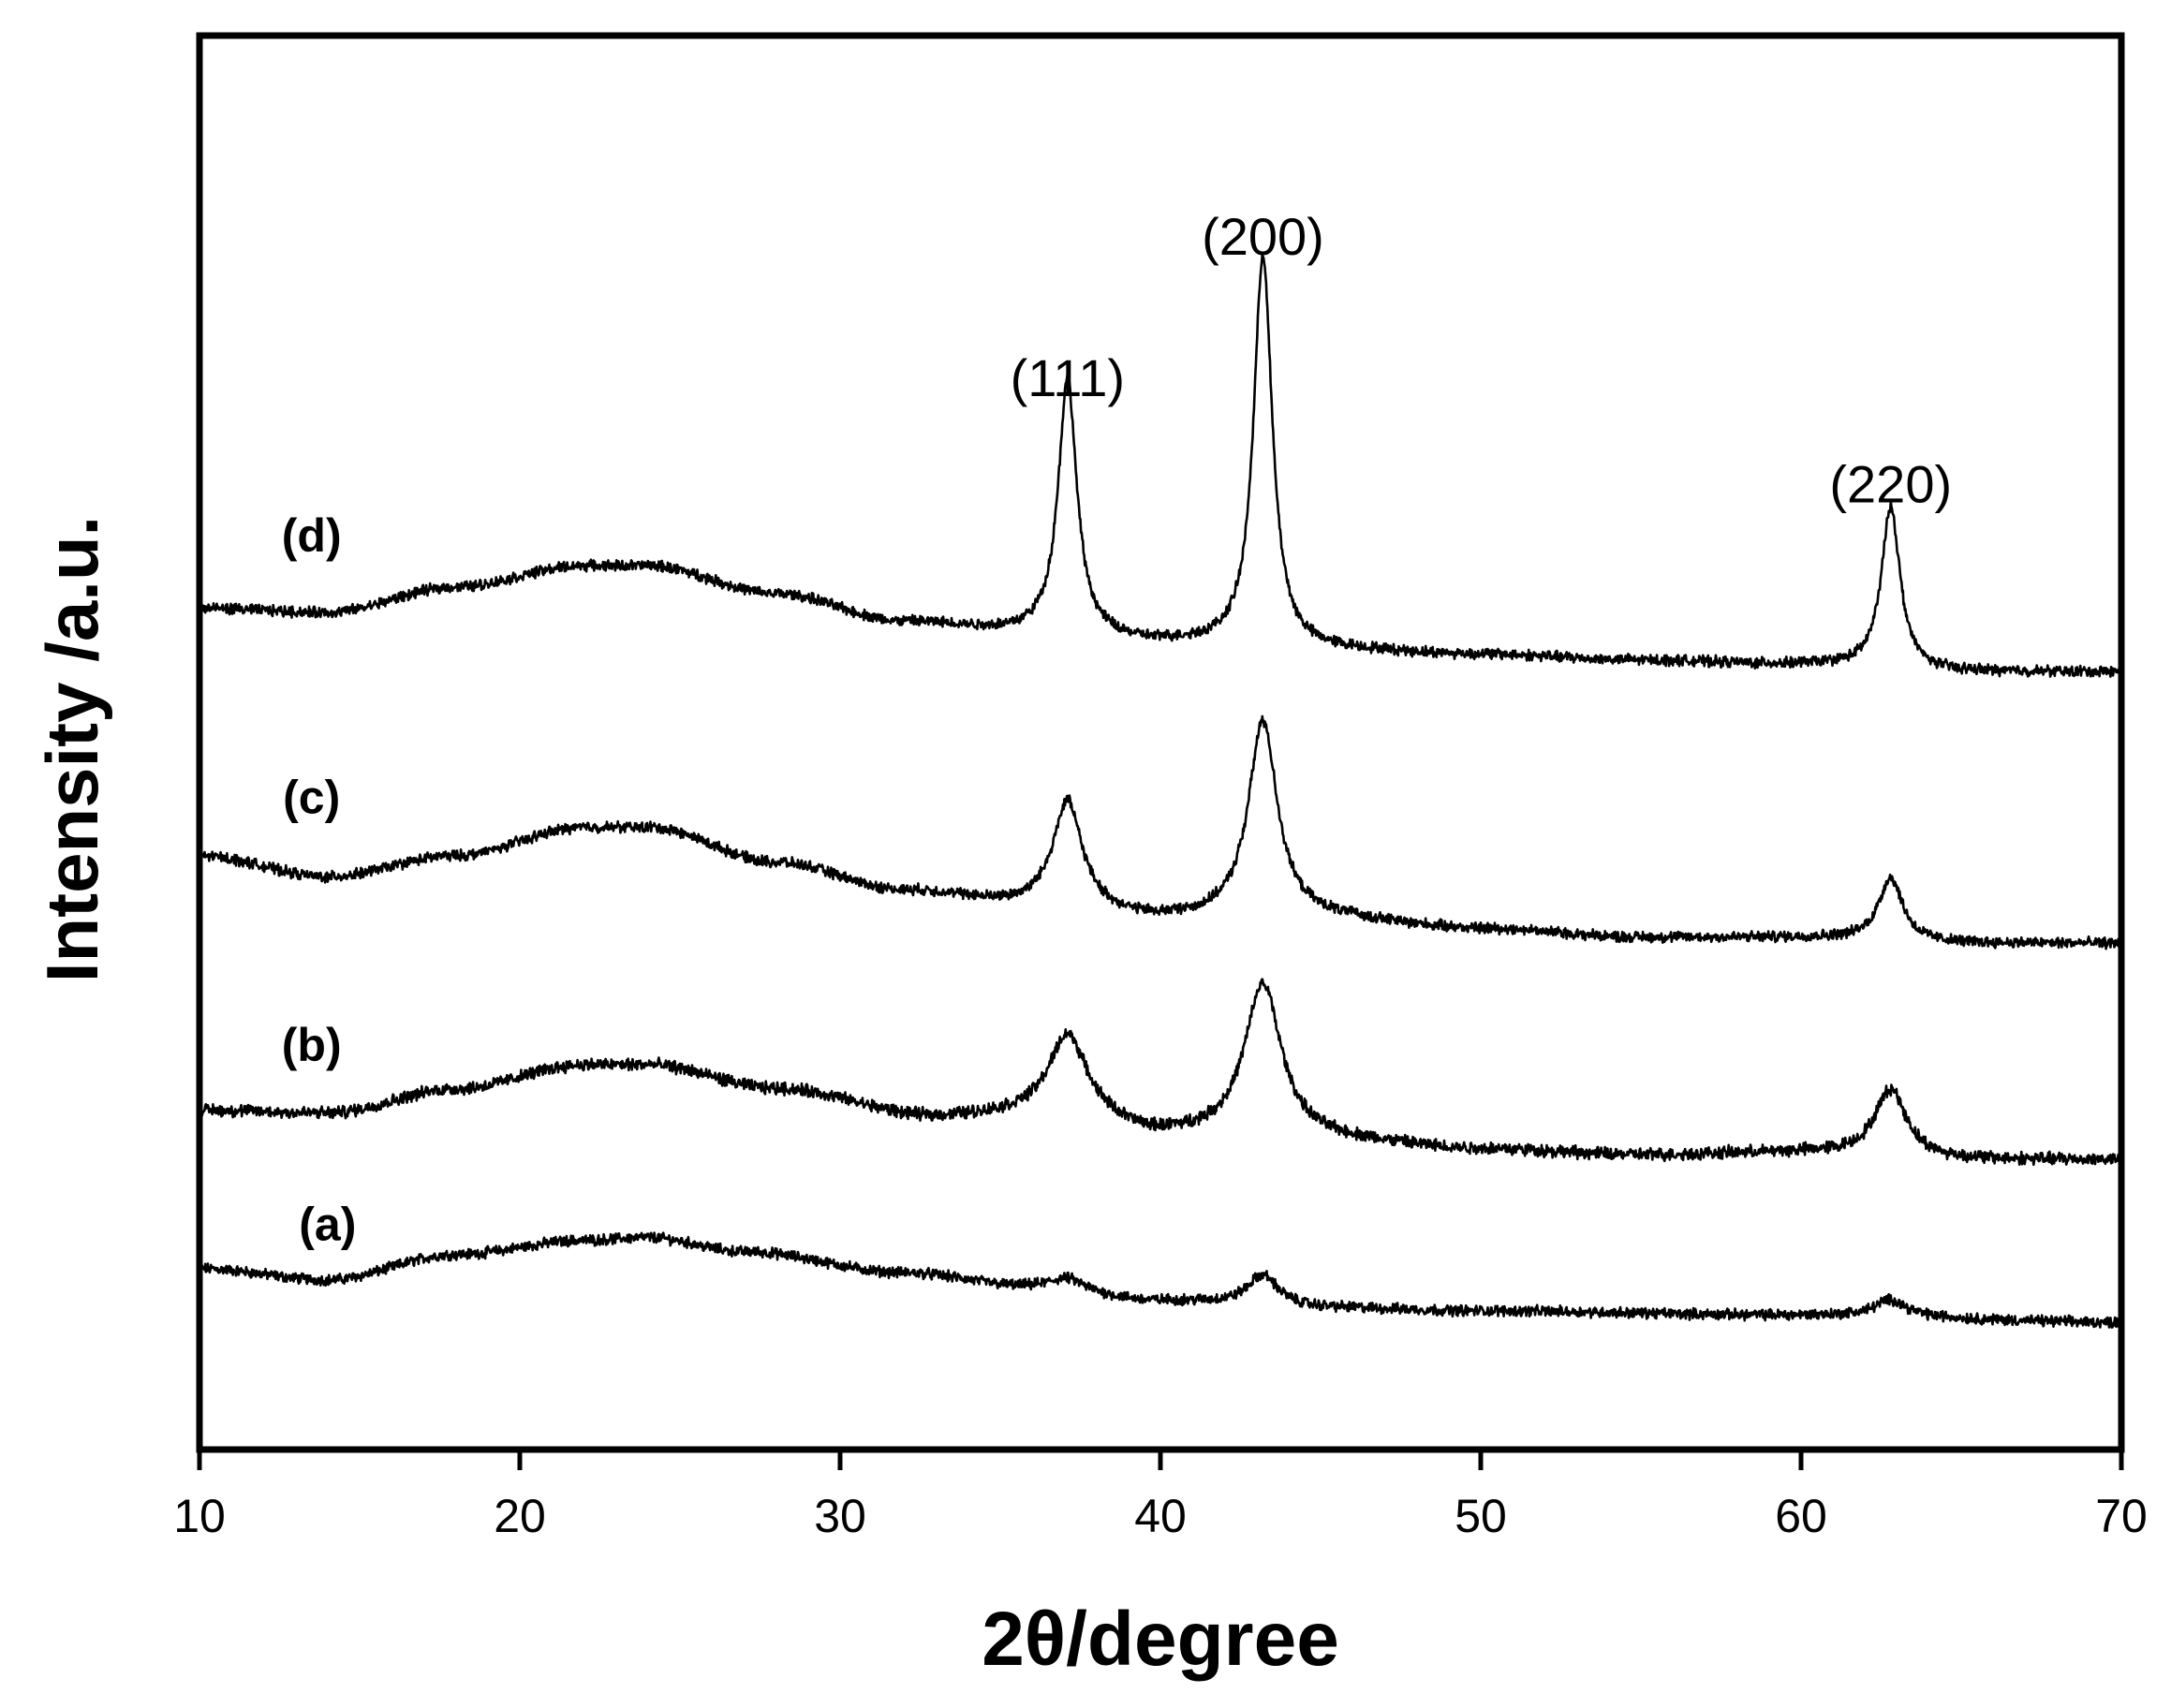  I want to click on x-axis-ticks, so click(1160, 1460).